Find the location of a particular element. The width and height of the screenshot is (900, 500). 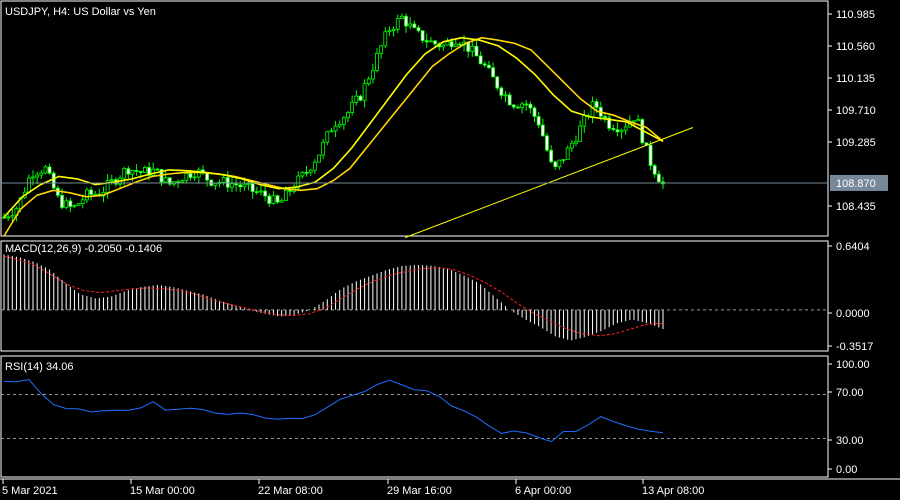

macd-tick-label: 0.0000 is located at coordinates (853, 314).